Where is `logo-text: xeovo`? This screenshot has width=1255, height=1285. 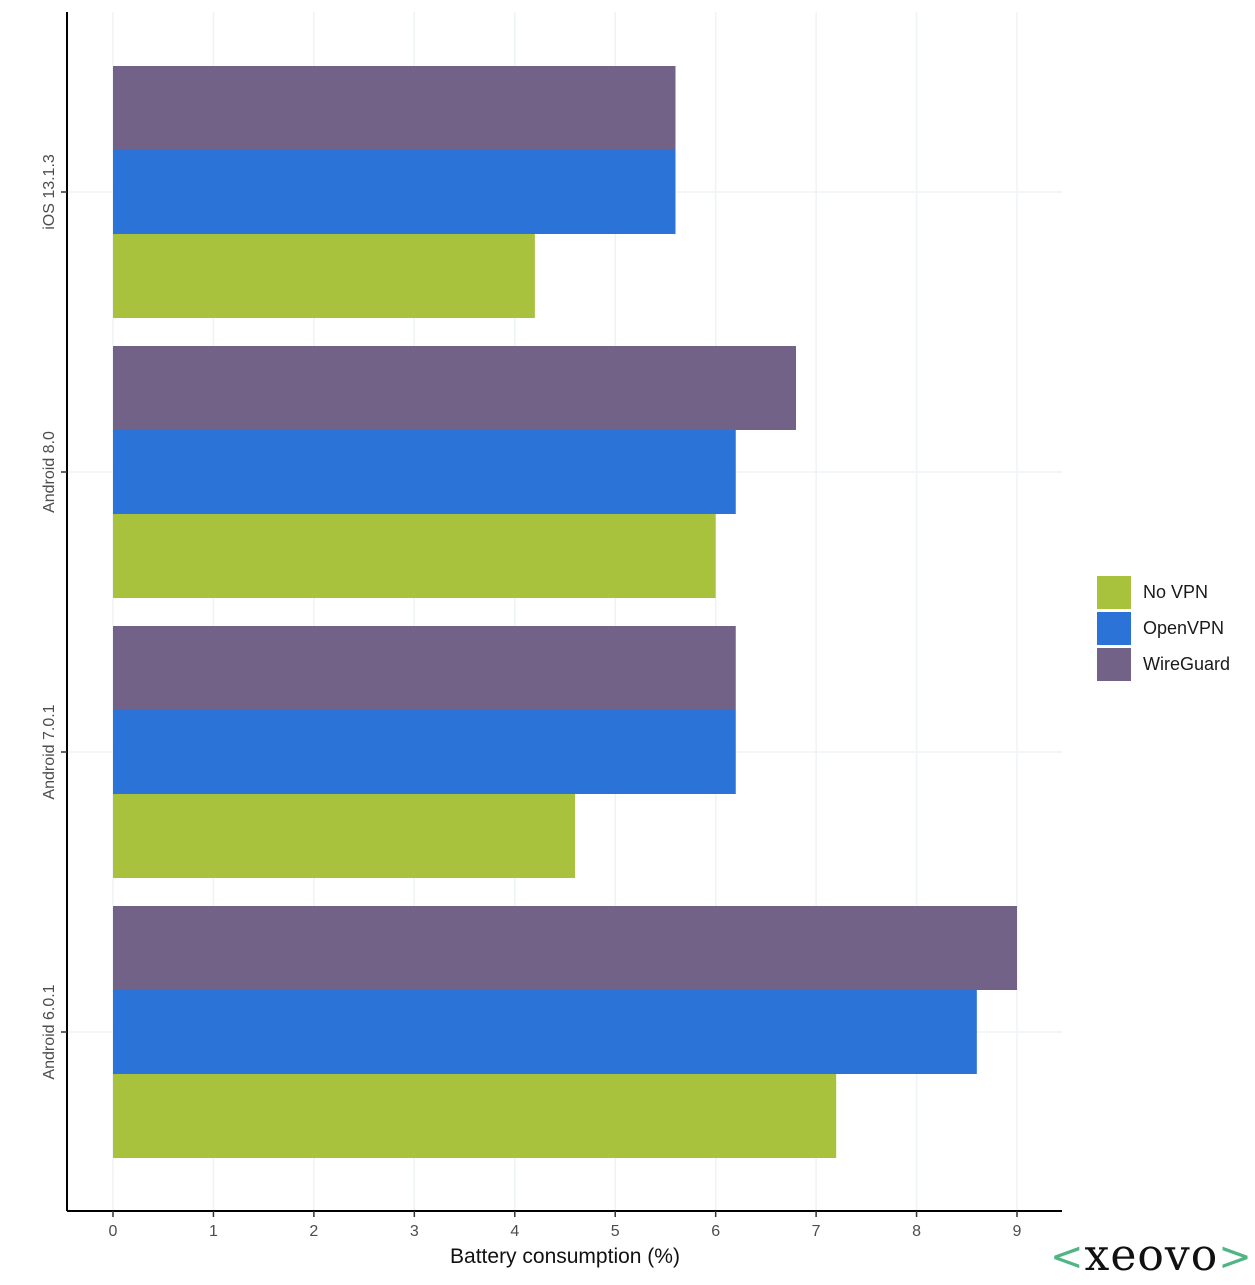
logo-text: xeovo is located at coordinates (1151, 1255).